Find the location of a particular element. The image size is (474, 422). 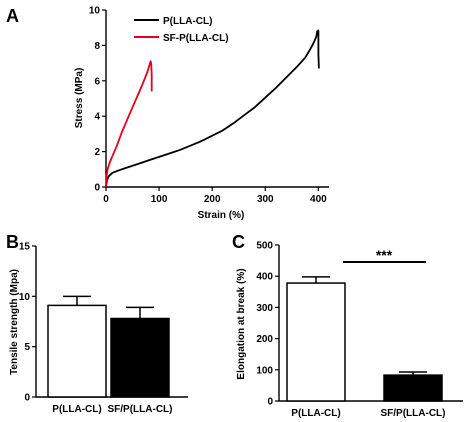

panel-c-category-label: P(LLA-CL) is located at coordinates (315, 413).